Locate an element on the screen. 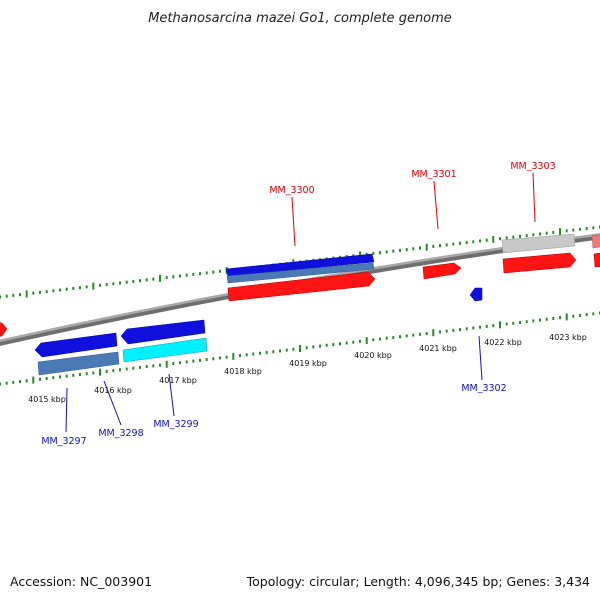 Image resolution: width=600 pixels, height=600 pixels. gene-edge-left-arrow is located at coordinates (4, 329).